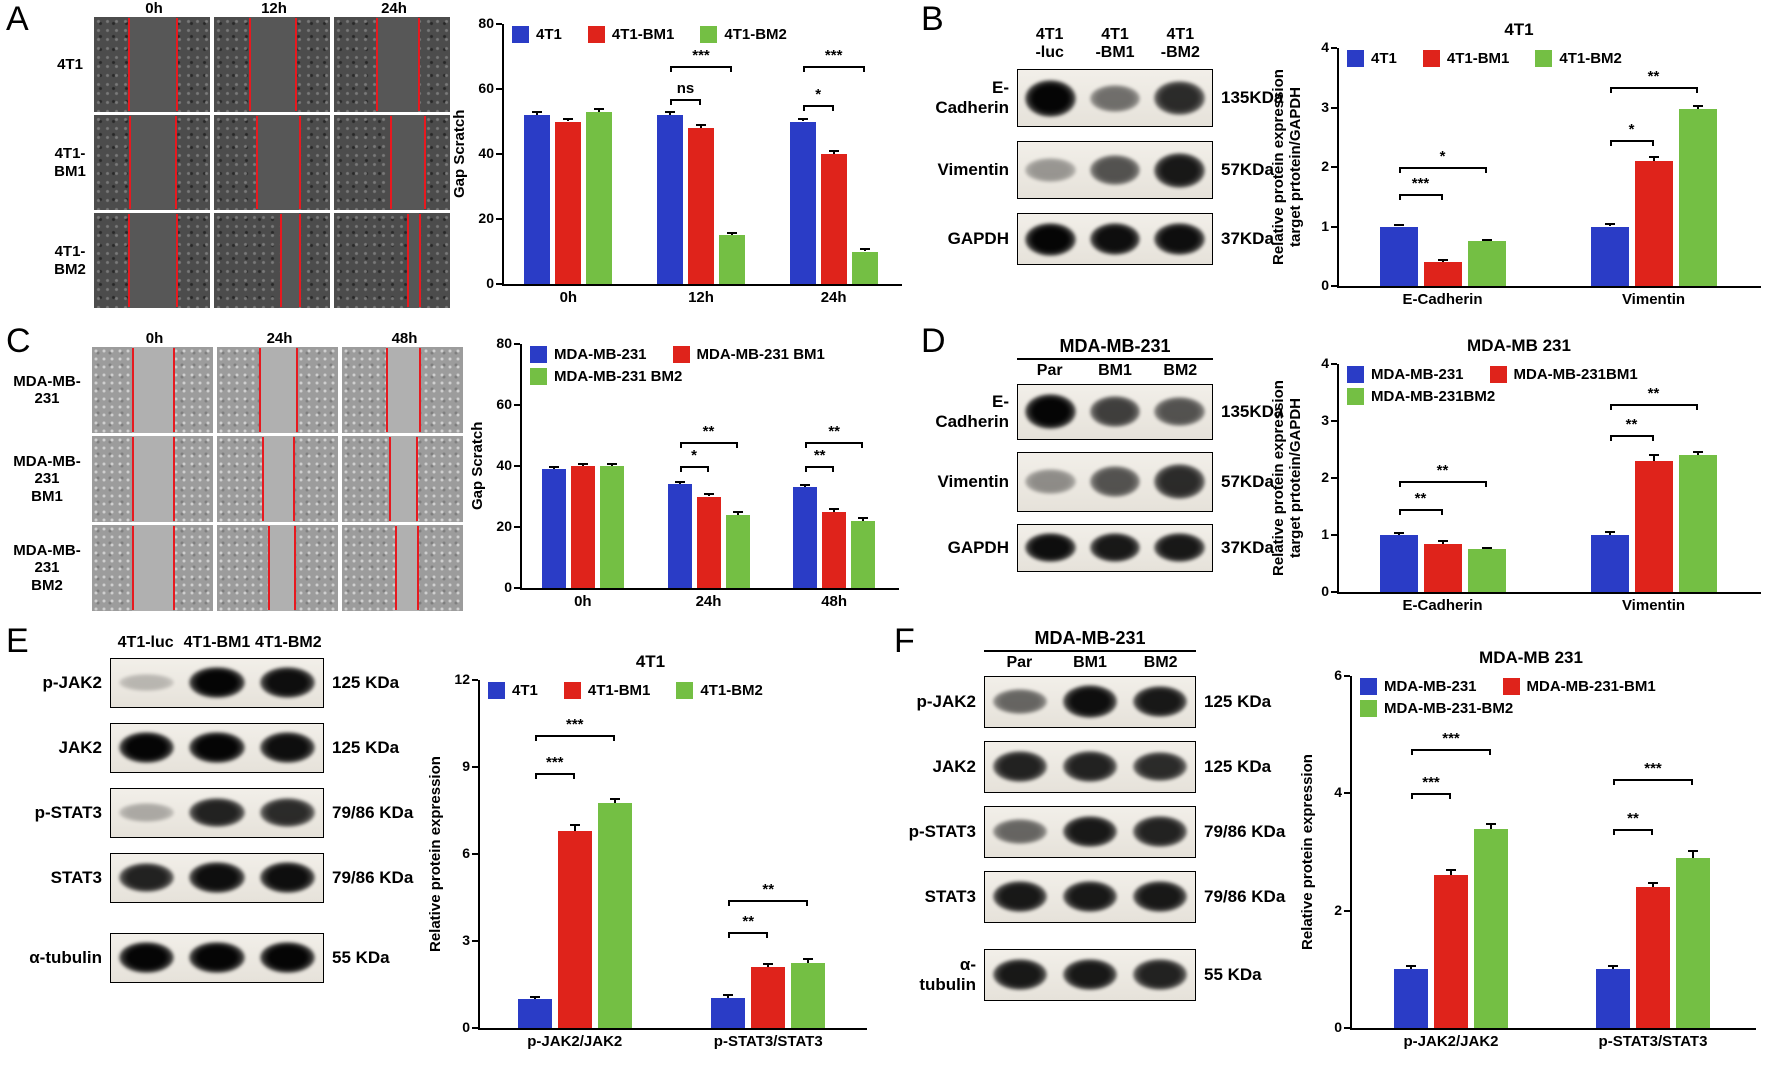 The image size is (1772, 1068). Describe the element at coordinates (70, 260) in the screenshot. I see `cell-line-label: 4T1- BM2` at that location.